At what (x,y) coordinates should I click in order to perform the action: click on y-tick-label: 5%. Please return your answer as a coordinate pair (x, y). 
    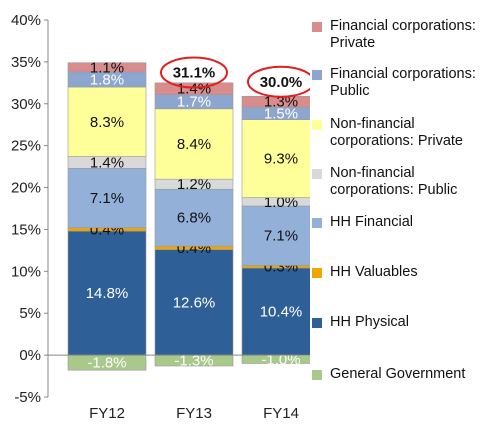
    Looking at the image, I should click on (30, 313).